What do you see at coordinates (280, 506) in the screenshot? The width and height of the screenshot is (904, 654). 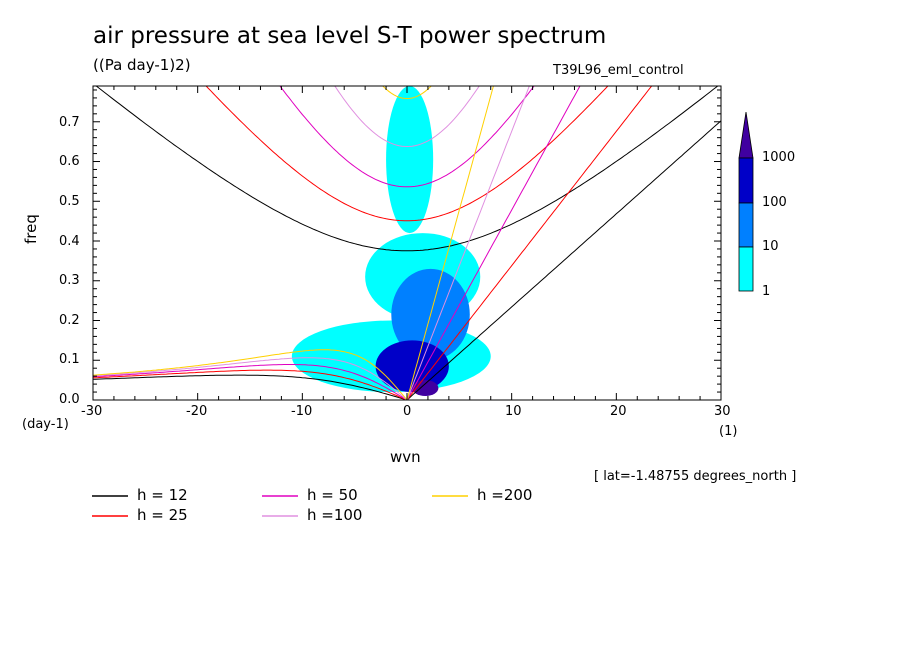 I see `legend-swatches` at bounding box center [280, 506].